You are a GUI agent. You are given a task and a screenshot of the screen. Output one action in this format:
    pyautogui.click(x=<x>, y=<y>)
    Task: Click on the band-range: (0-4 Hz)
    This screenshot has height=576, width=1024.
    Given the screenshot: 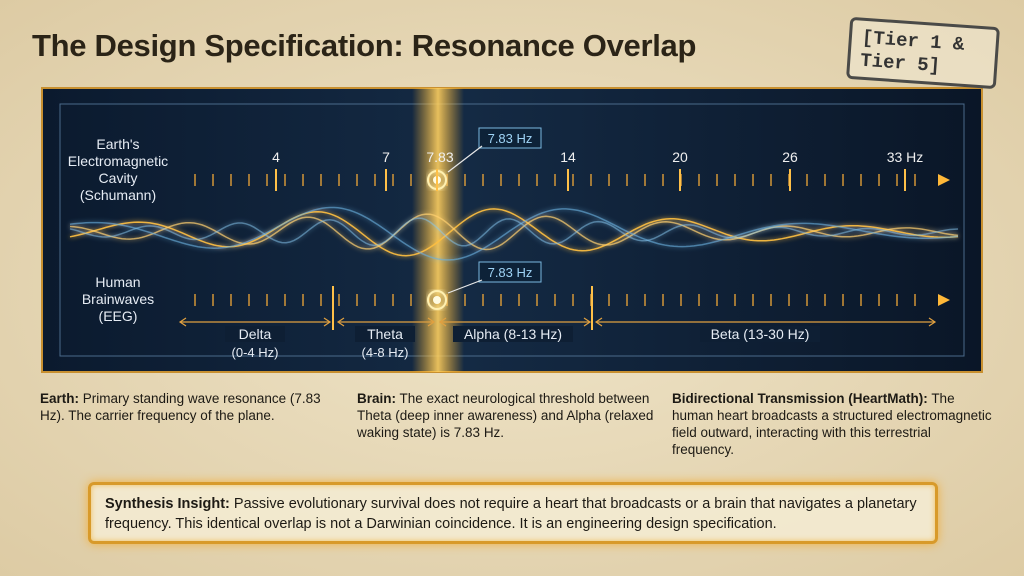 What is the action you would take?
    pyautogui.click(x=255, y=352)
    